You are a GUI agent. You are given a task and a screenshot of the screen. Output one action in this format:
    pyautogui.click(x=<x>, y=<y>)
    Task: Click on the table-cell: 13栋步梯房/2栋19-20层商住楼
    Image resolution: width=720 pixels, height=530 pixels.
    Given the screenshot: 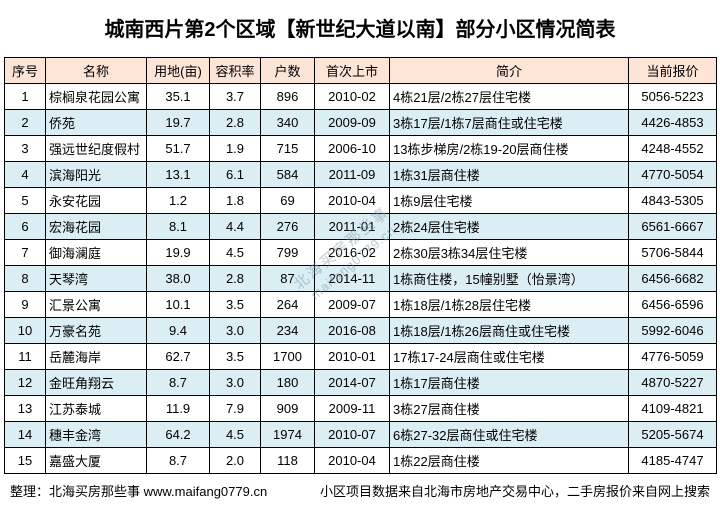 What is the action you would take?
    pyautogui.click(x=509, y=148)
    